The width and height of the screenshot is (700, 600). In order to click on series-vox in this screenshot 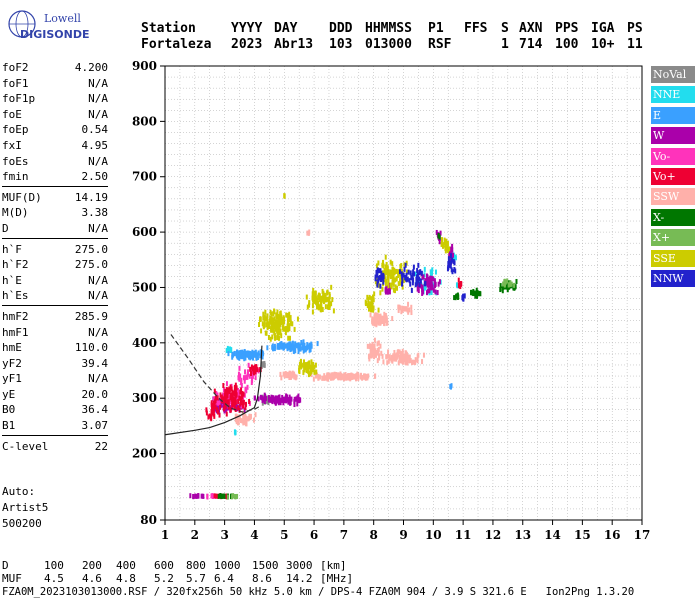, I will do `click(334, 388)`.